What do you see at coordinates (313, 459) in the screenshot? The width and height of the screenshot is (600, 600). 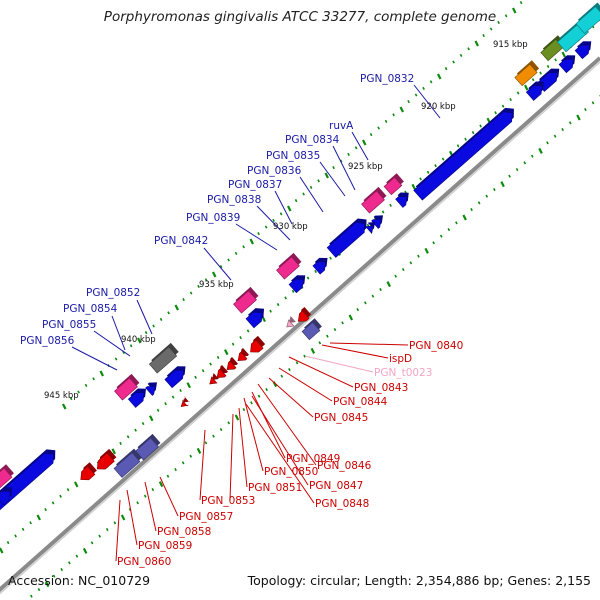 I see `gene-label: PGN_0849` at bounding box center [313, 459].